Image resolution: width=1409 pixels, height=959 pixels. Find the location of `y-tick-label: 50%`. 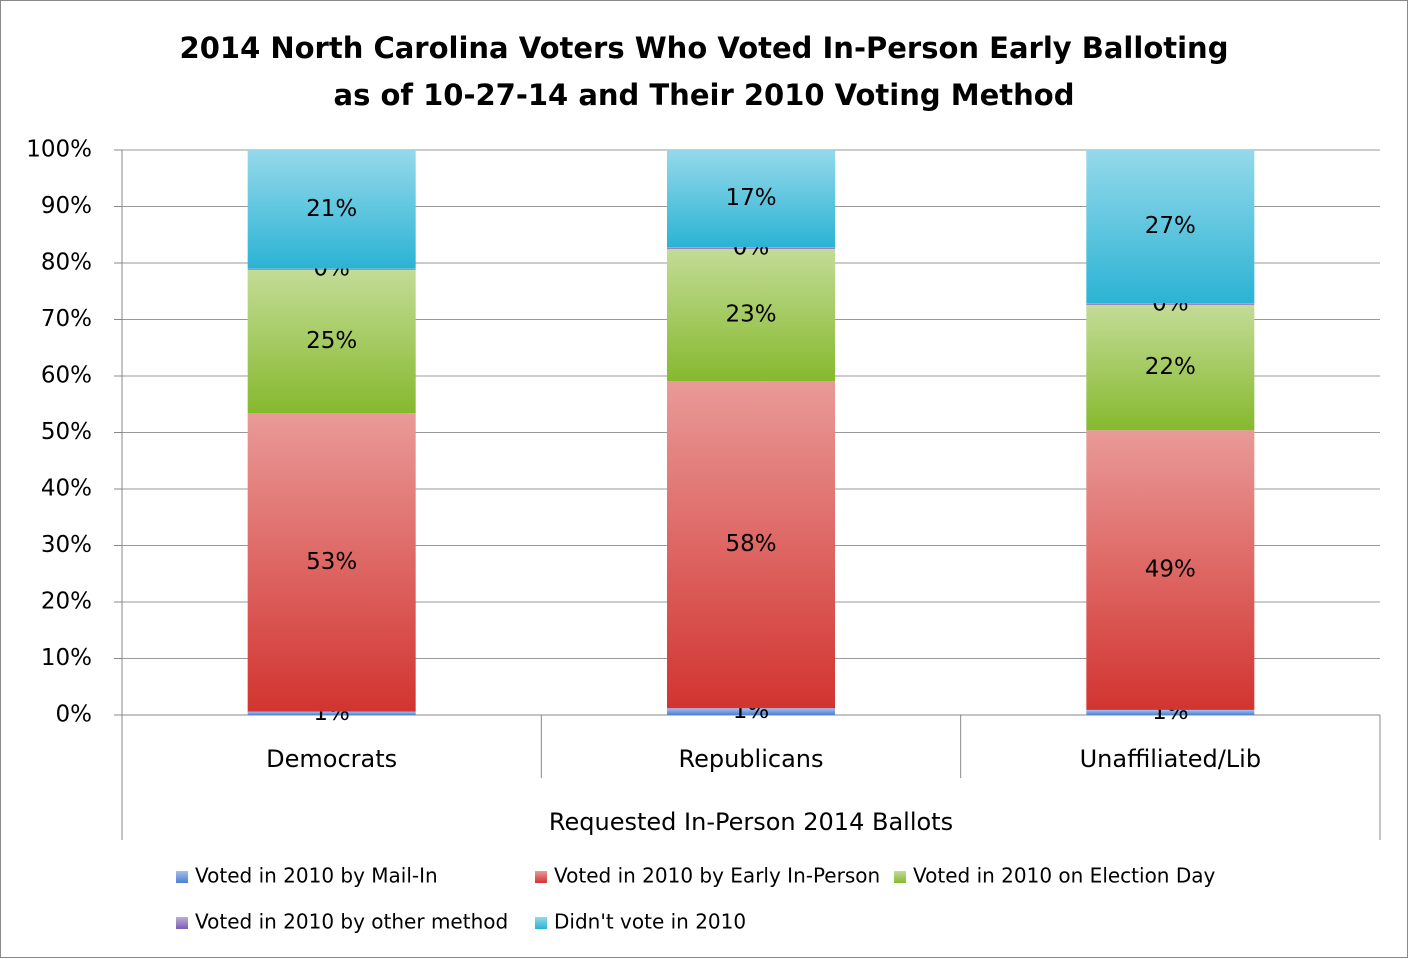

y-tick-label: 50% is located at coordinates (66, 432).